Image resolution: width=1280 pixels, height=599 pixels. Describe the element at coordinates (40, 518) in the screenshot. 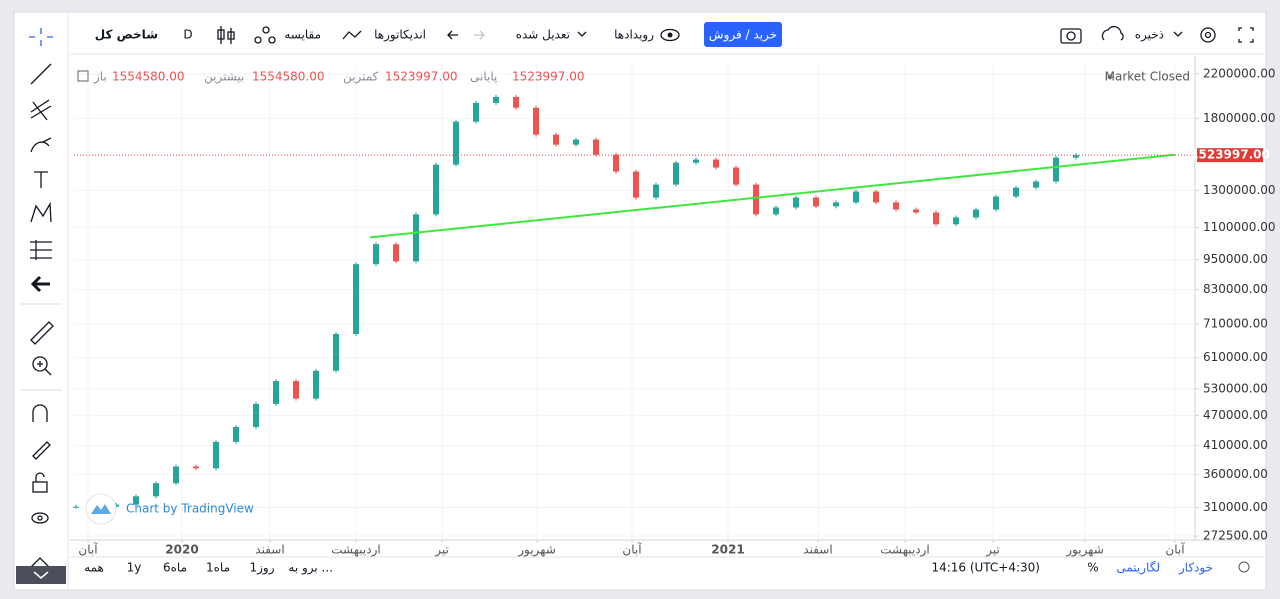

I see `visibility-tool` at that location.